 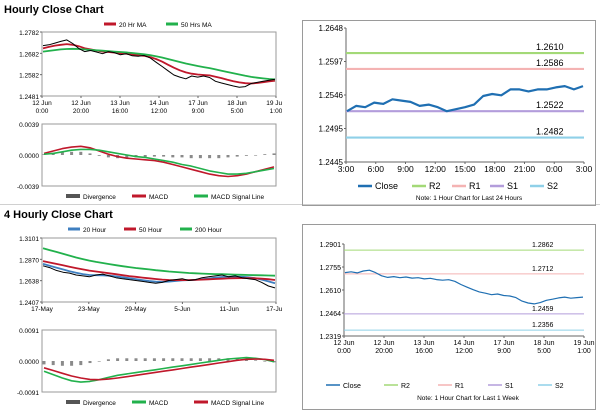 What do you see at coordinates (331, 28) in the screenshot?
I see `y-tick-label: 1.2648` at bounding box center [331, 28].